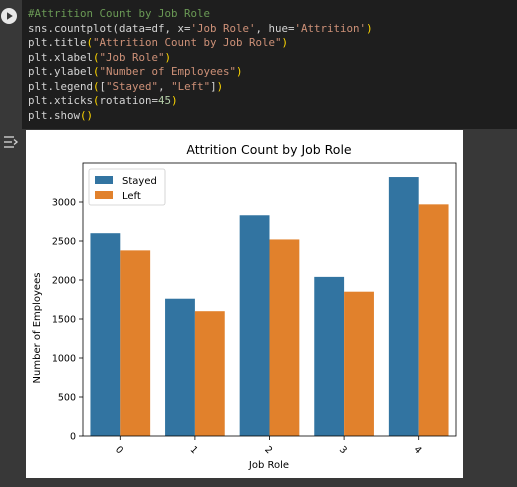 Image resolution: width=517 pixels, height=487 pixels. Describe the element at coordinates (168, 71) in the screenshot. I see `code-token: "Number of Employees"` at that location.